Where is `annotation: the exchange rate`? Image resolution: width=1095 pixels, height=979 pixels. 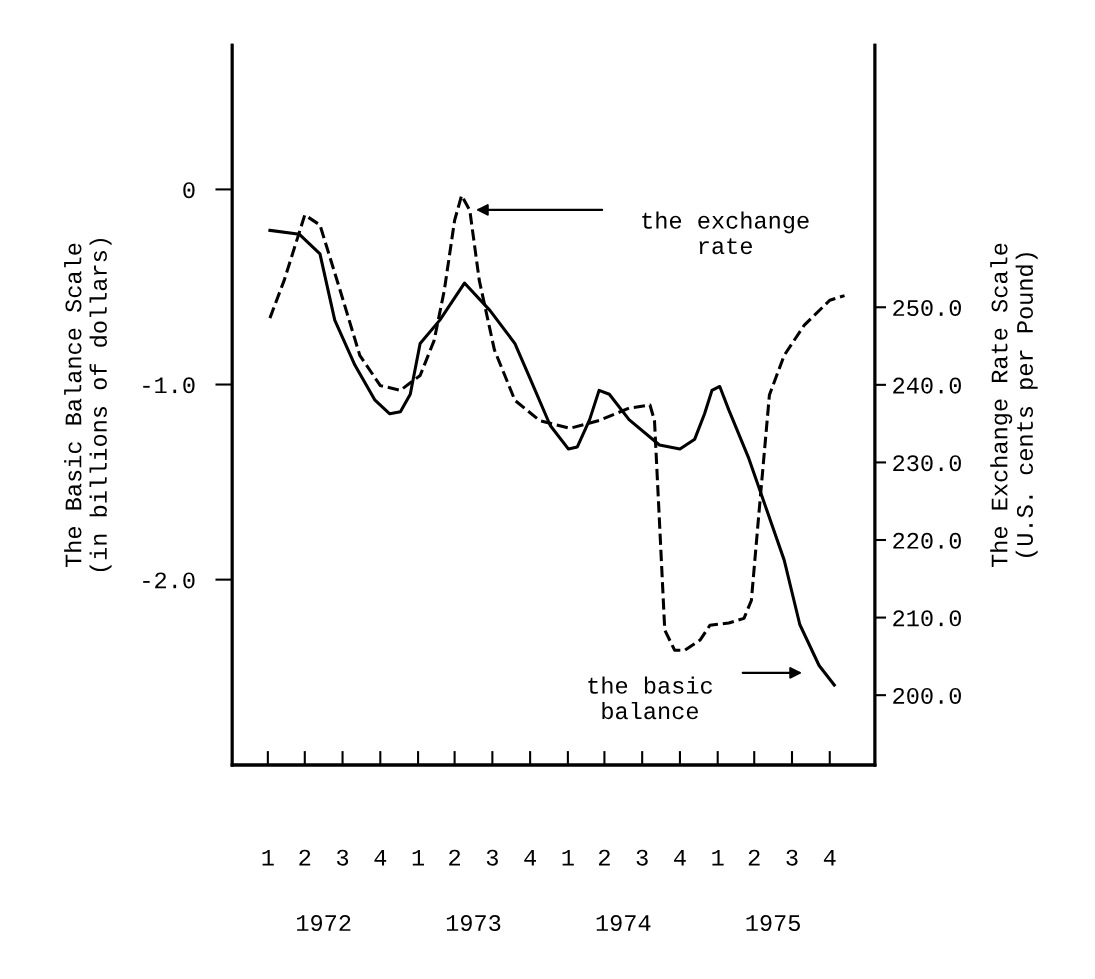 annotation: the exchange rate is located at coordinates (725, 233).